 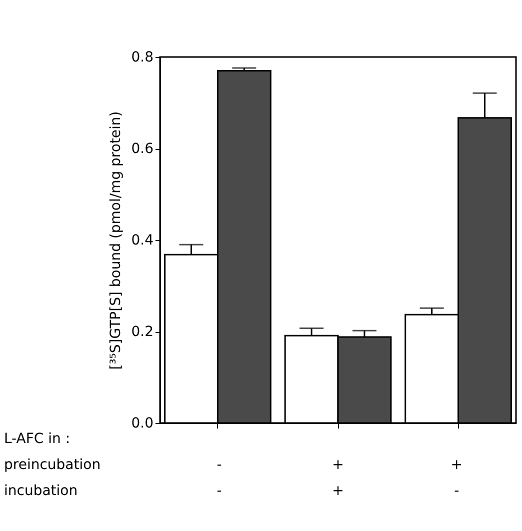 I want to click on y-tick-label: 0.0, so click(x=142, y=424).